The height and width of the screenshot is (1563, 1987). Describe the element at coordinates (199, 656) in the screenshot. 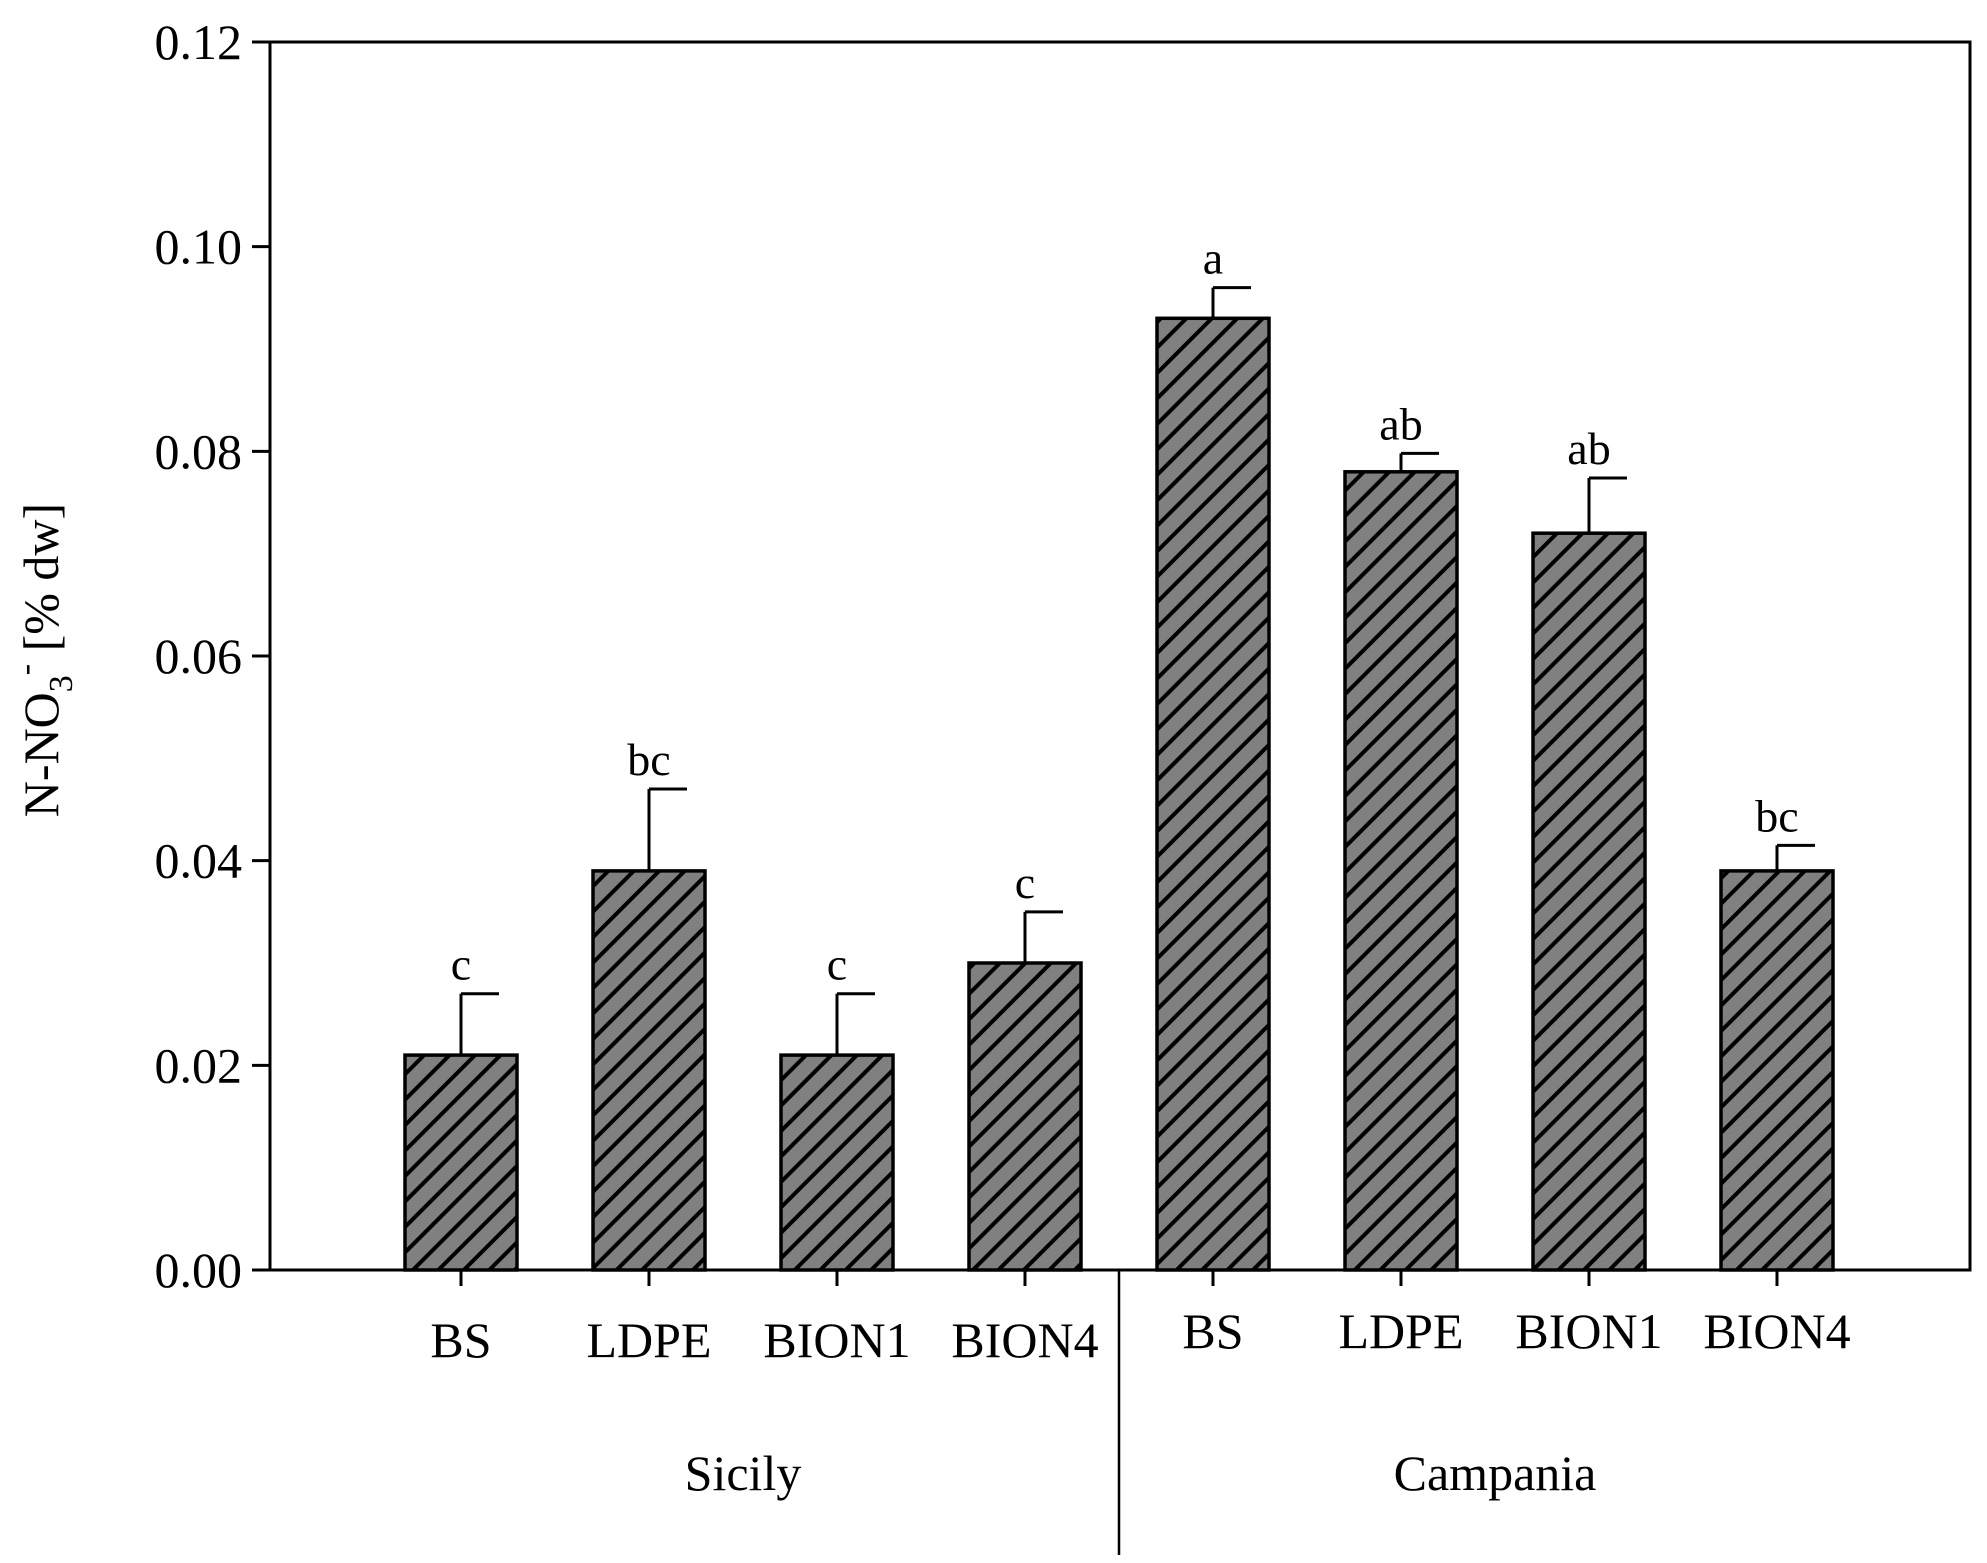

I see `y-tick-label-3: 0.06` at that location.